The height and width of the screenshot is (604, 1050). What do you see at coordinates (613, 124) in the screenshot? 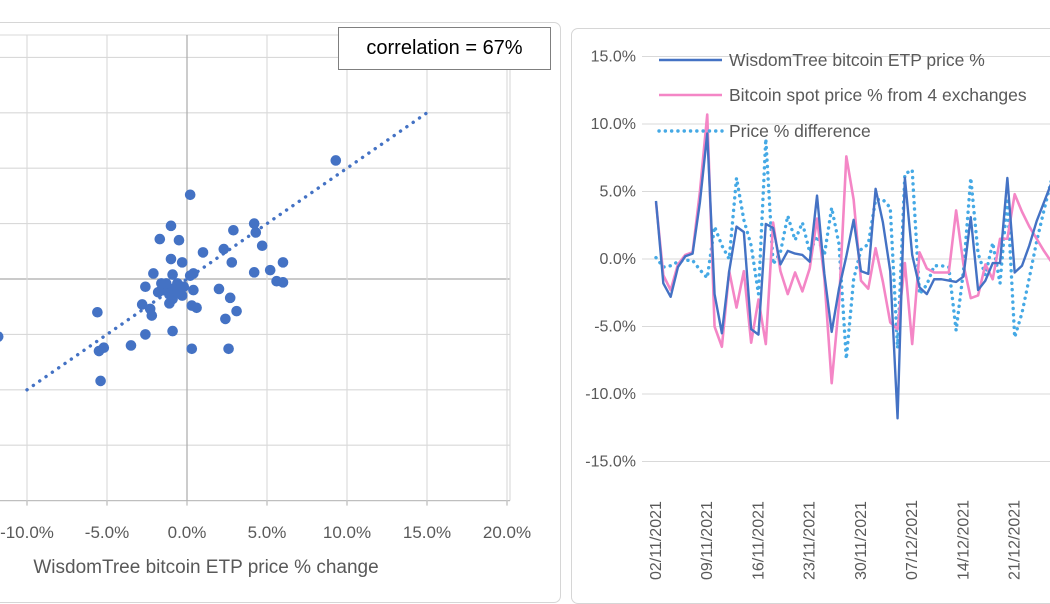
I see `y-tick-label: 10.0%` at bounding box center [613, 124].